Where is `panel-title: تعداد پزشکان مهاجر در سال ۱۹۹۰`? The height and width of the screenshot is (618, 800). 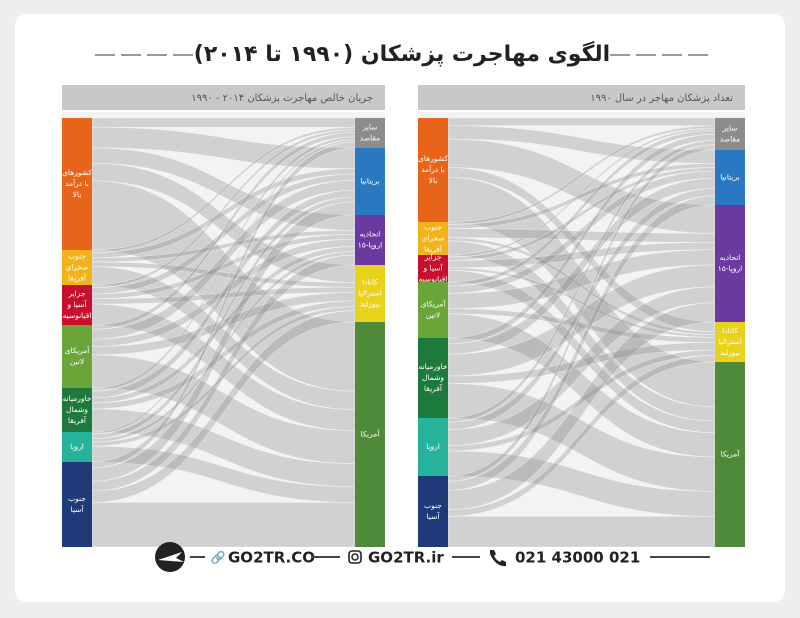
panel-title: تعداد پزشکان مهاجر در سال ۱۹۹۰ is located at coordinates (661, 98).